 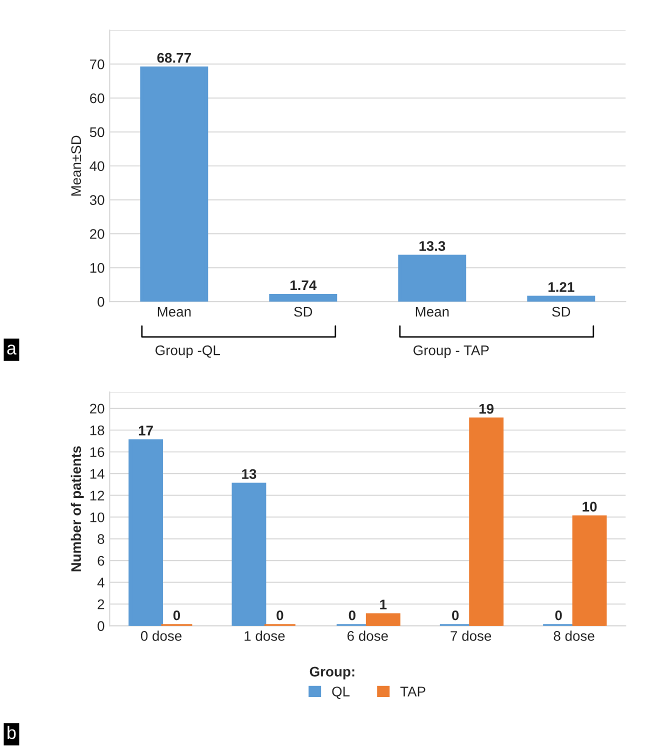 I want to click on data-label: 68.77, so click(x=174, y=57).